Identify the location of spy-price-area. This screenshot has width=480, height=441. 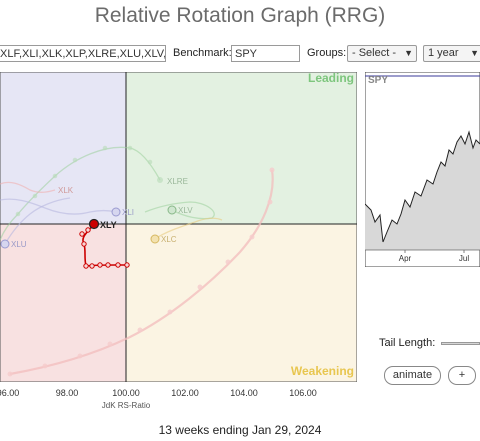
(422, 191).